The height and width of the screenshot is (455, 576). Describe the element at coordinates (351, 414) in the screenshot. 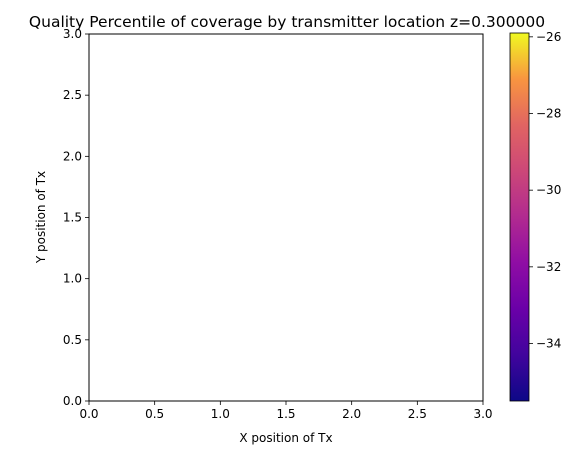

I see `x-tick-label: 2.0` at that location.